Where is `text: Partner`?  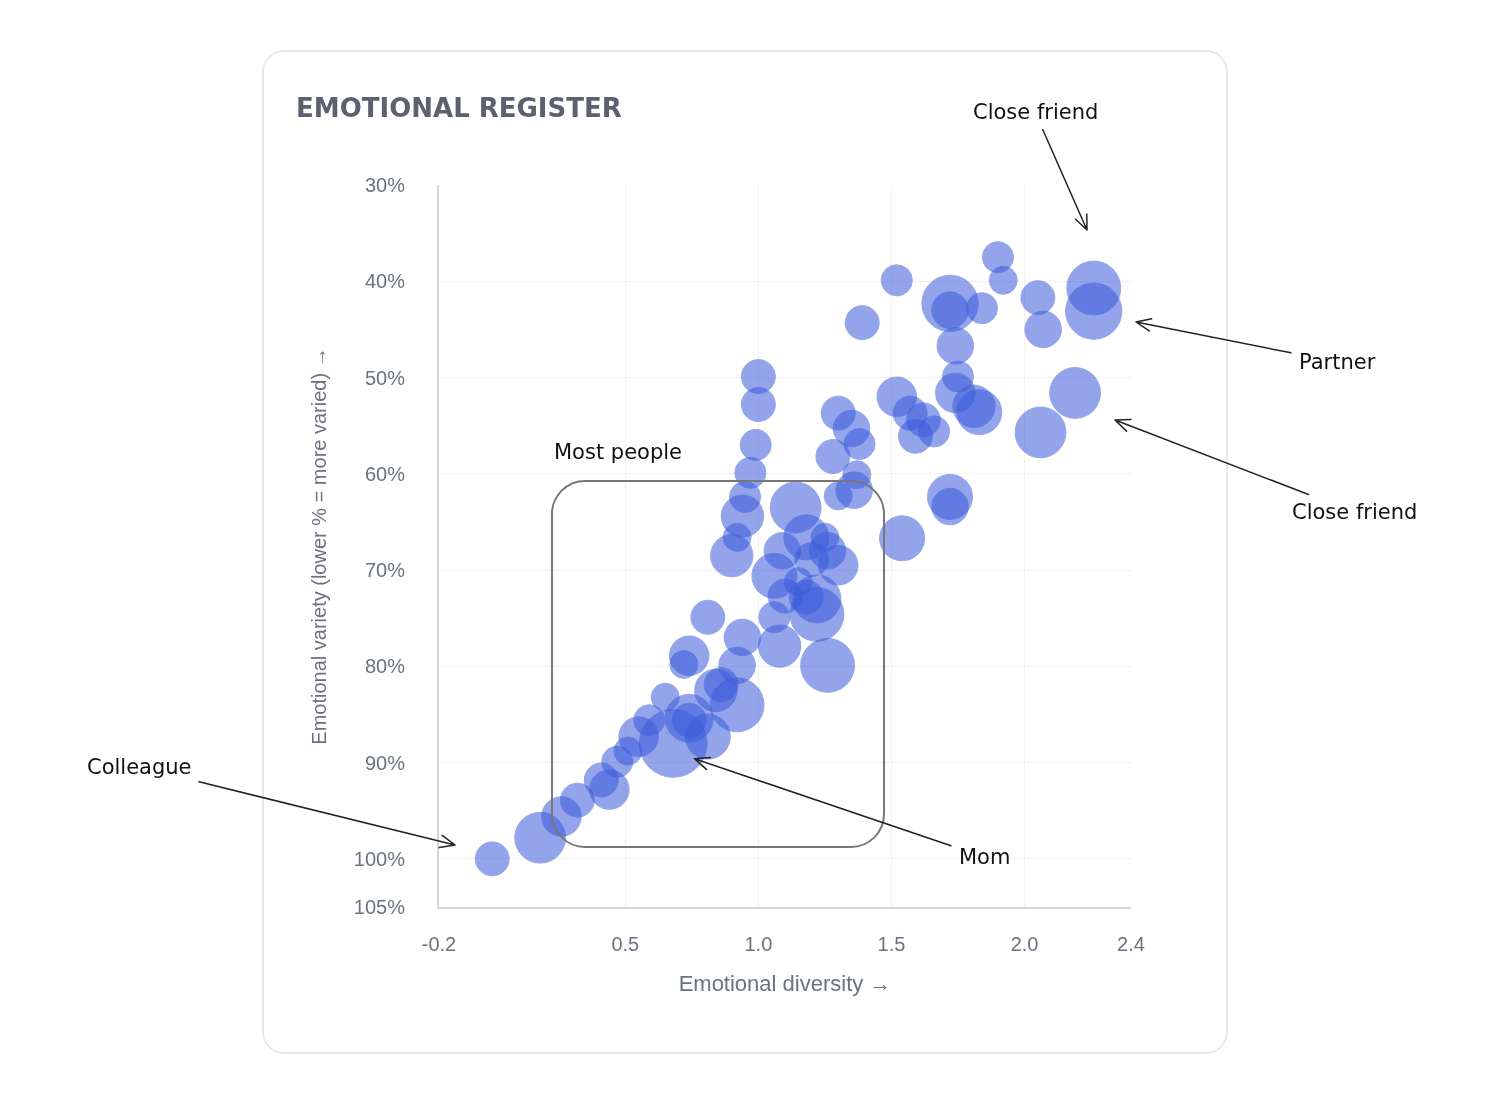
text: Partner is located at coordinates (1337, 362).